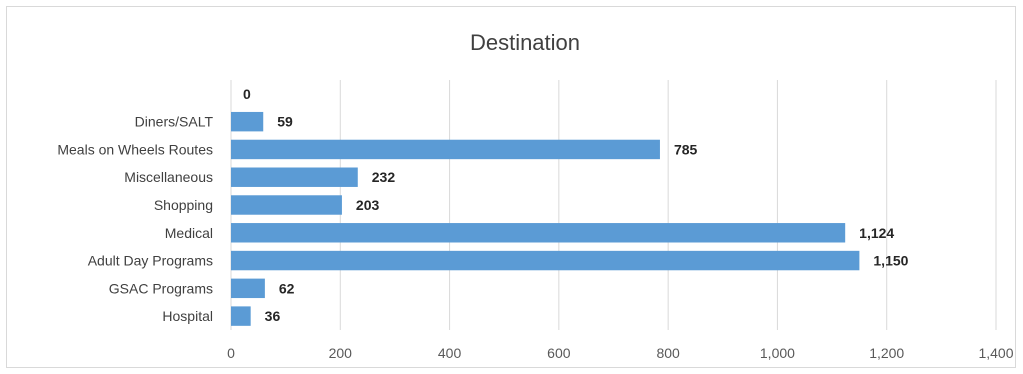  What do you see at coordinates (777, 353) in the screenshot?
I see `x-tick-label: 1,000` at bounding box center [777, 353].